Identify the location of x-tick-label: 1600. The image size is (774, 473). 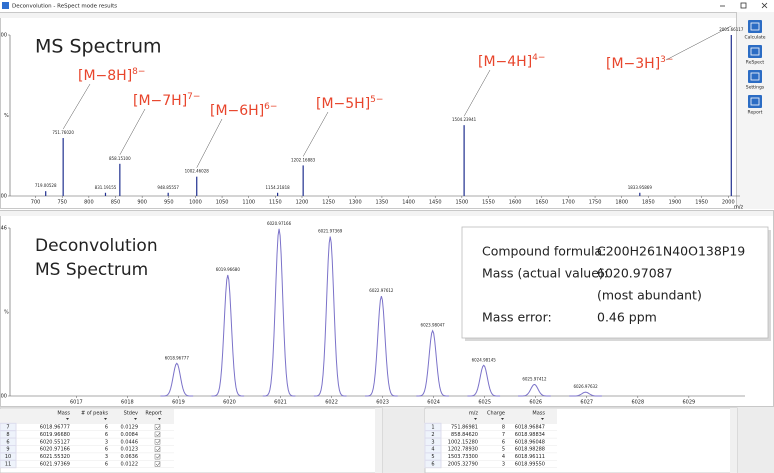
(515, 203).